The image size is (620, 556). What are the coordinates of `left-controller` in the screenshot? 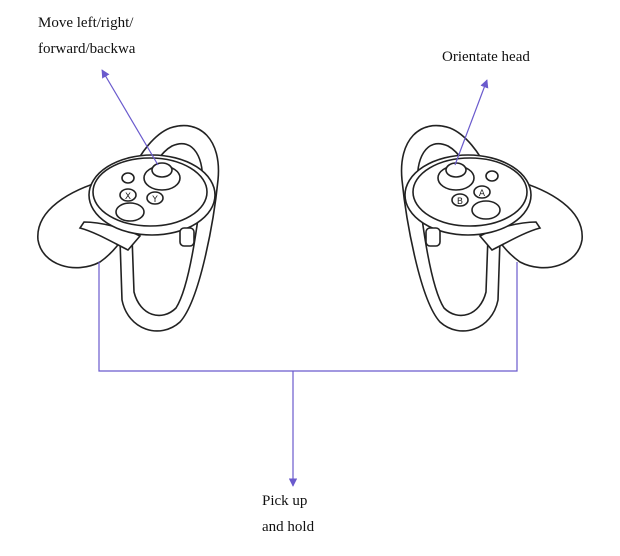 It's located at (128, 228).